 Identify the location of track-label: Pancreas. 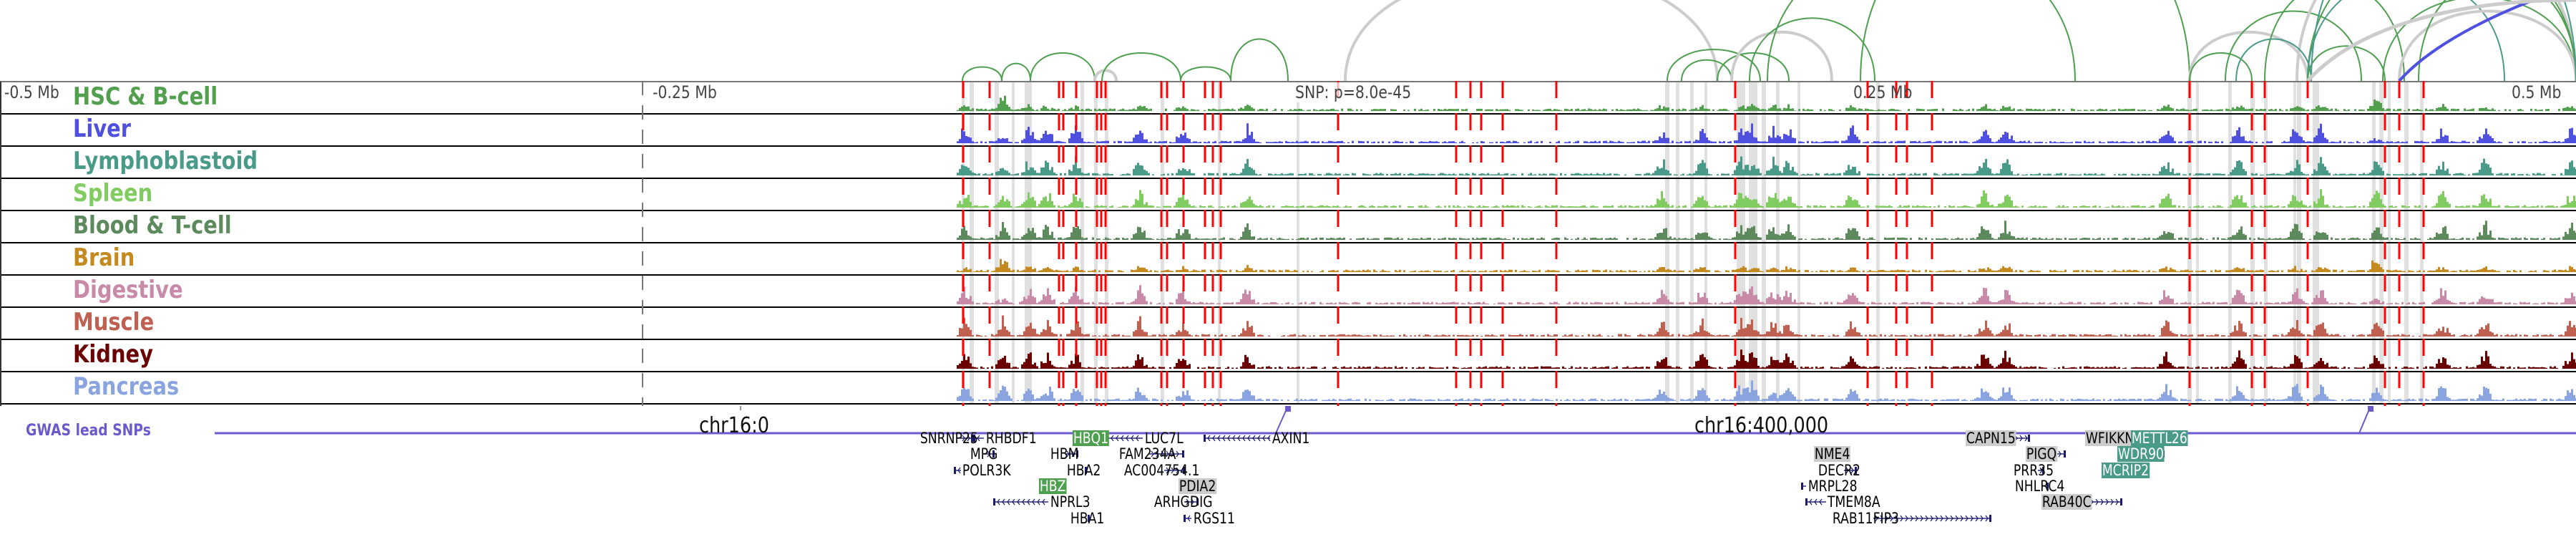
(126, 386).